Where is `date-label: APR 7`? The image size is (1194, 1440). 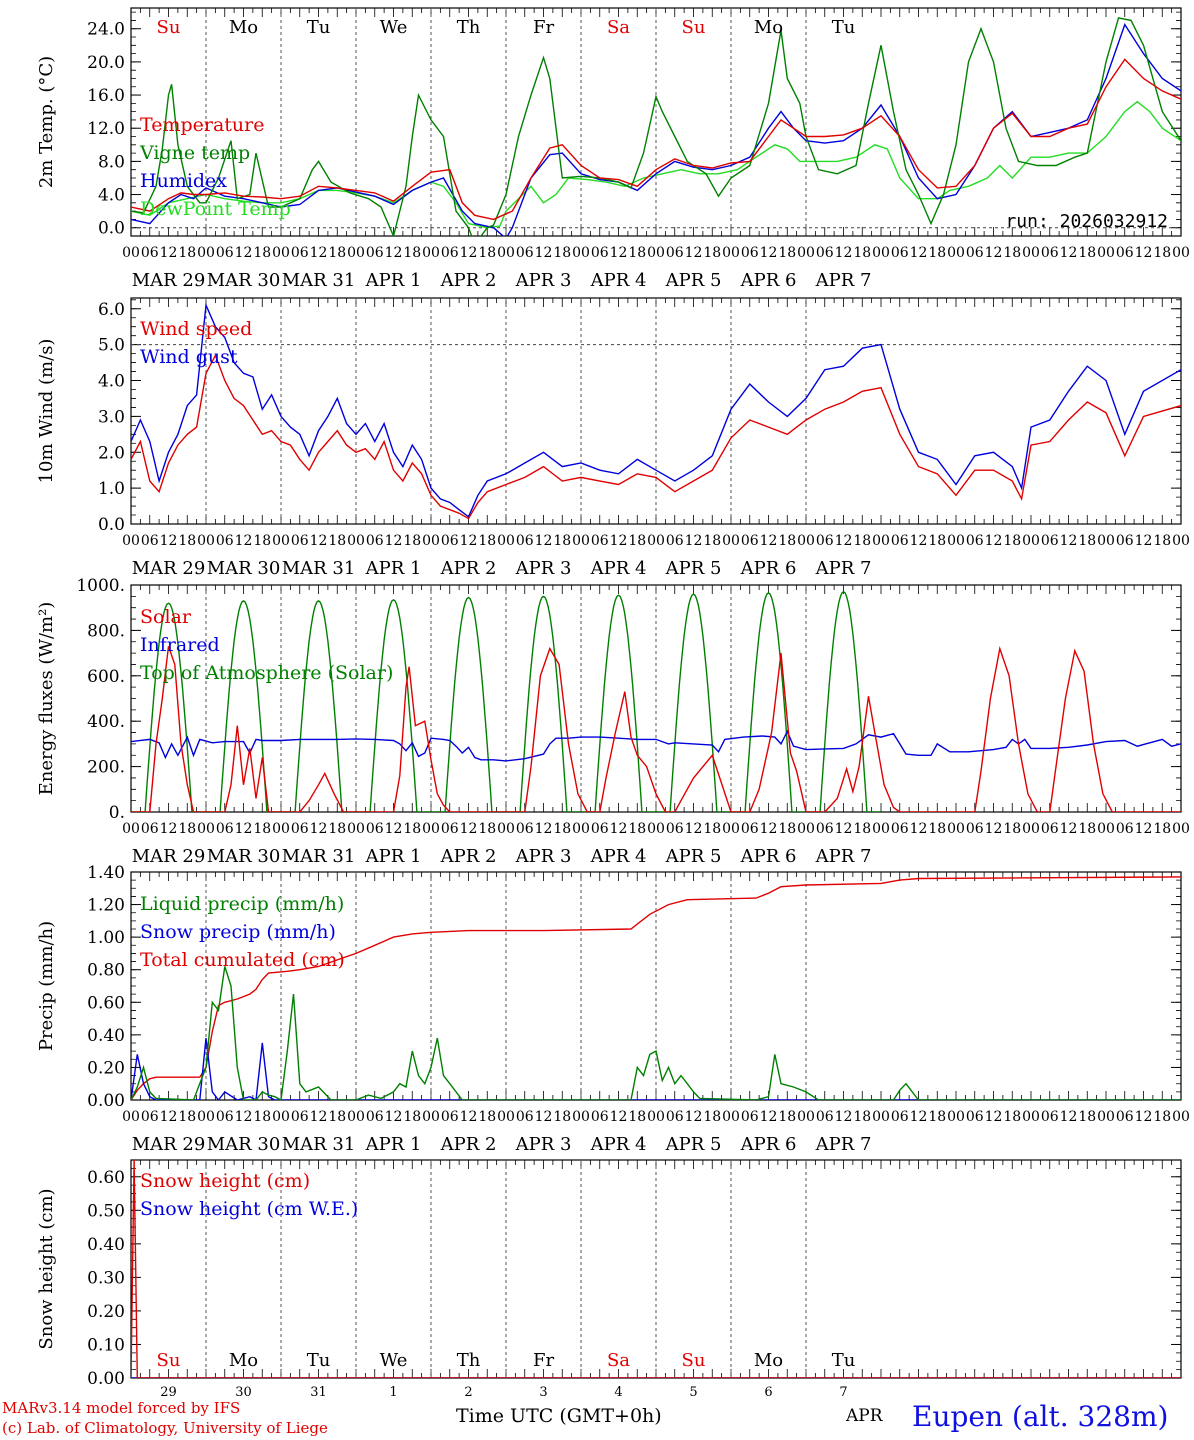 date-label: APR 7 is located at coordinates (843, 1144).